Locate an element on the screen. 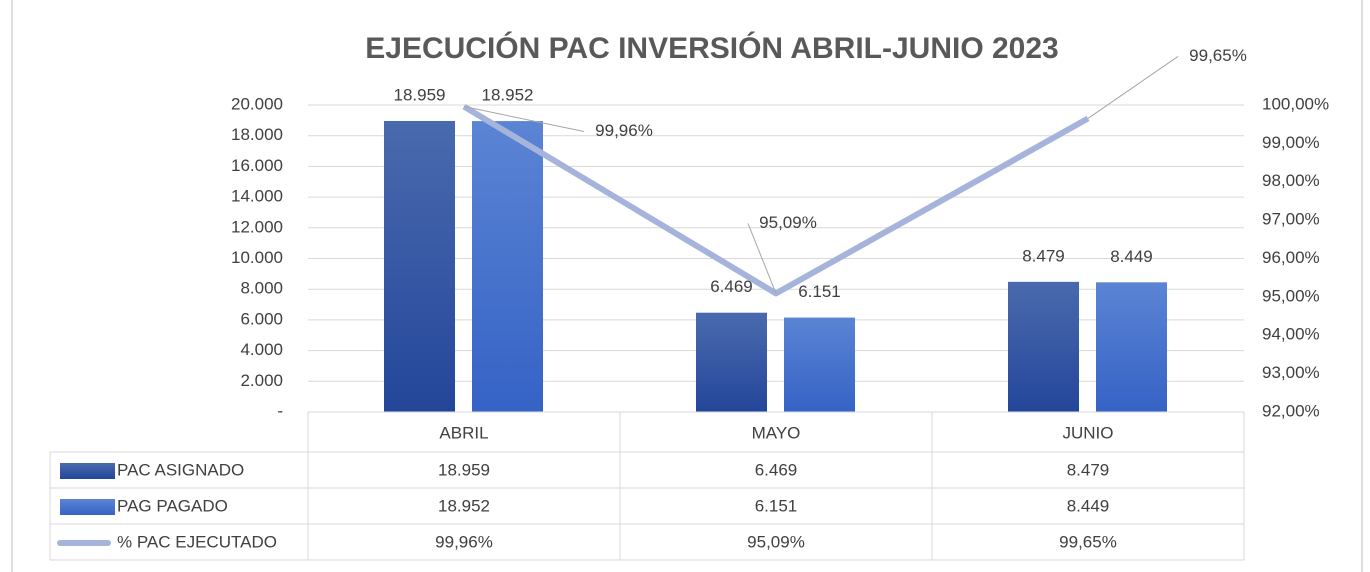  table-cell: 99,96% is located at coordinates (464, 541).